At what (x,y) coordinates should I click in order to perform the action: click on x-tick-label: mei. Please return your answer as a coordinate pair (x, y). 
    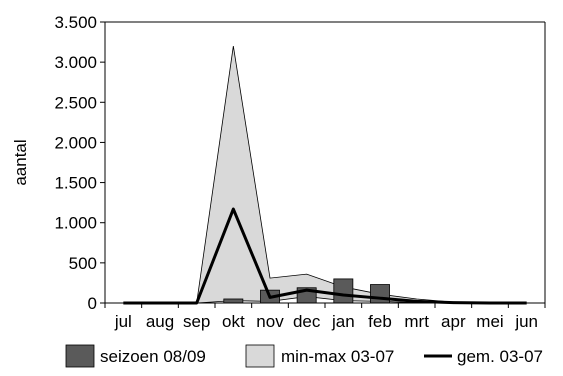
    Looking at the image, I should click on (489, 321).